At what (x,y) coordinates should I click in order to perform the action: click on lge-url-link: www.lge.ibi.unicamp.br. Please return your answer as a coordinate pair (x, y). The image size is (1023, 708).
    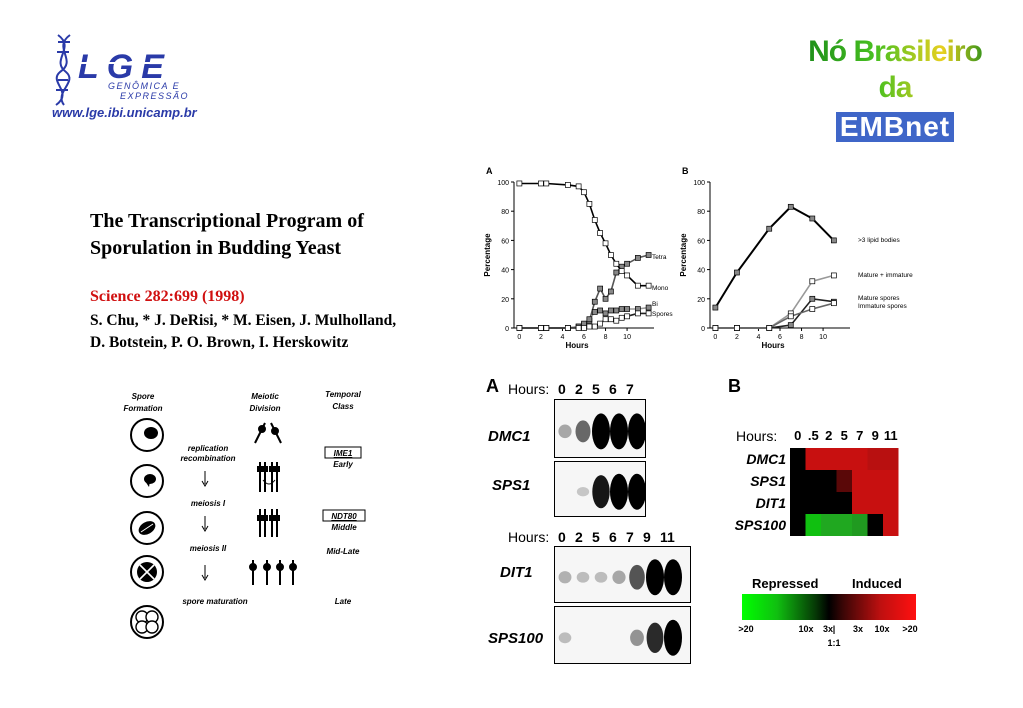
    Looking at the image, I should click on (124, 112).